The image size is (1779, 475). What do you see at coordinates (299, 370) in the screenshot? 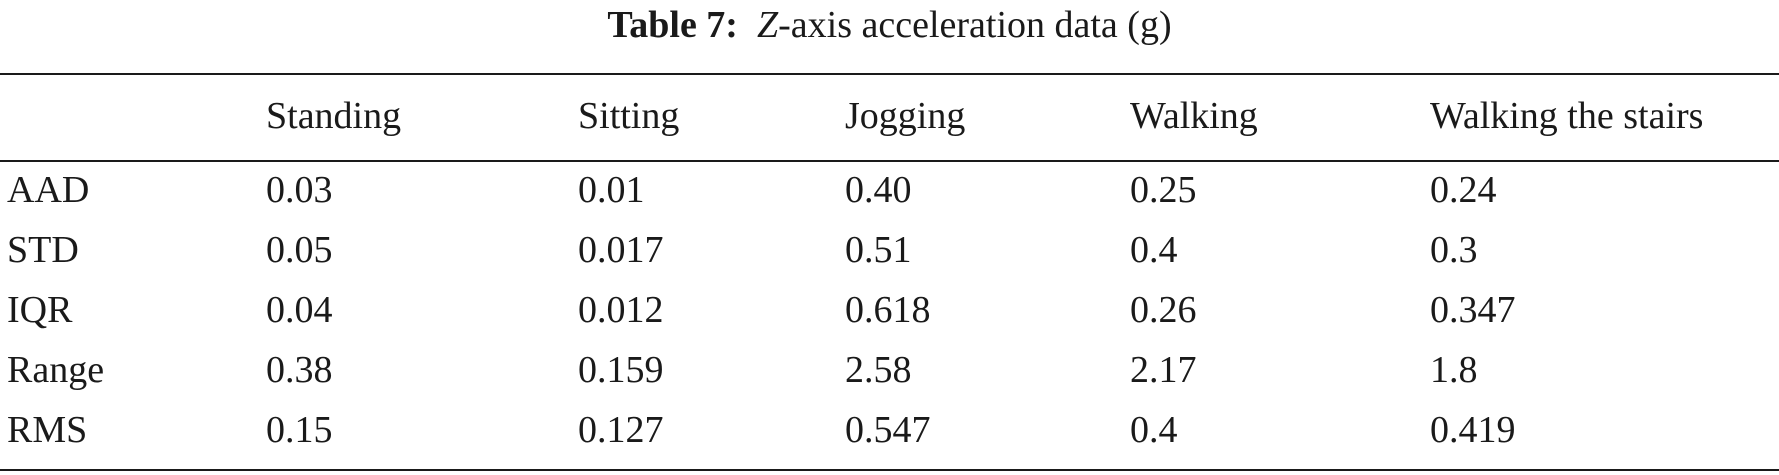
I see `table-cell: 0.38` at bounding box center [299, 370].